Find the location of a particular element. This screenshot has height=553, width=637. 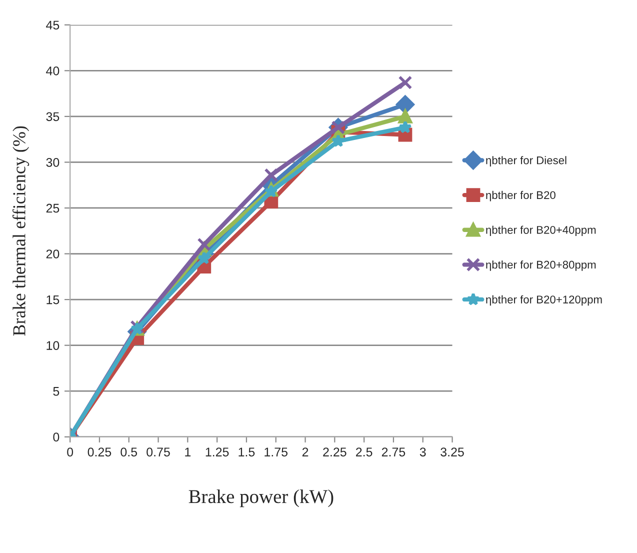

legend-label: ηbther for B20 is located at coordinates (521, 196).